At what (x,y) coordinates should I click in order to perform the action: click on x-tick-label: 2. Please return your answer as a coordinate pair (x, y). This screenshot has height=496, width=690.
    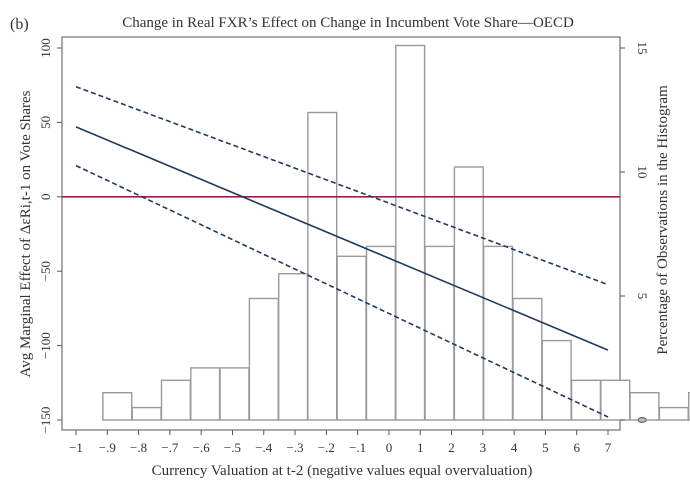
    Looking at the image, I should click on (451, 447).